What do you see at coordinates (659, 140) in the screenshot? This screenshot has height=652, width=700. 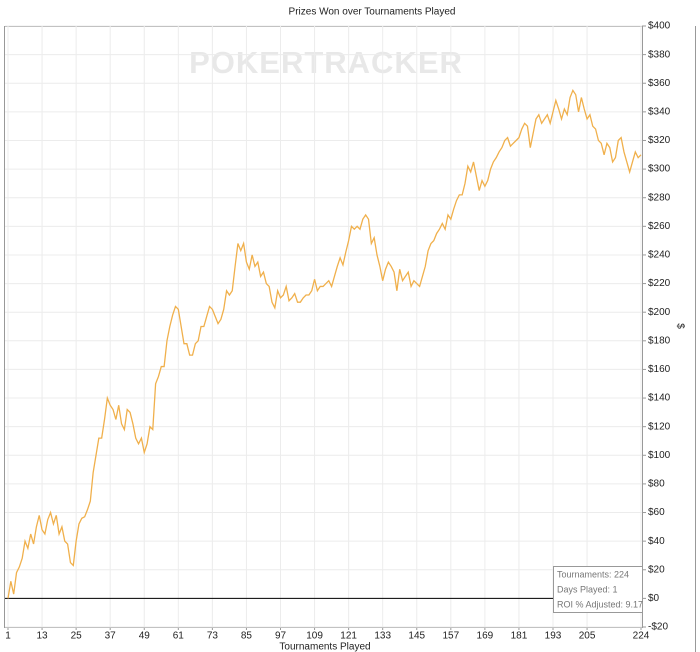 I see `y-tick-label: $320` at bounding box center [659, 140].